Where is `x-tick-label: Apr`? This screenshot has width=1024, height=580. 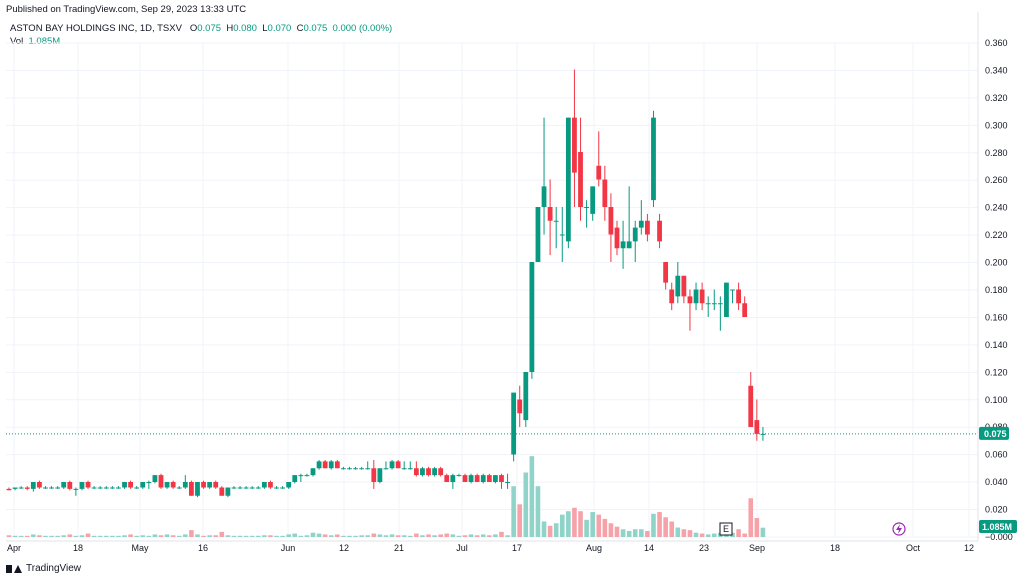 x-tick-label: Apr is located at coordinates (14, 548).